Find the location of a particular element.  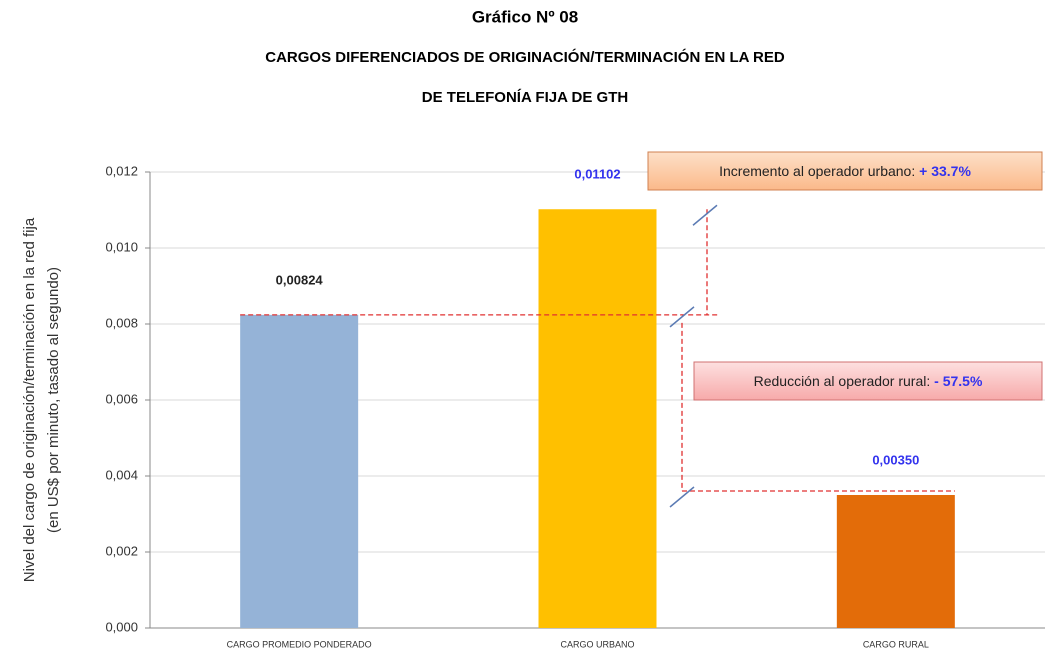

y-axis-label: (en US$ por minuto, tasado al segundo) is located at coordinates (53, 400).